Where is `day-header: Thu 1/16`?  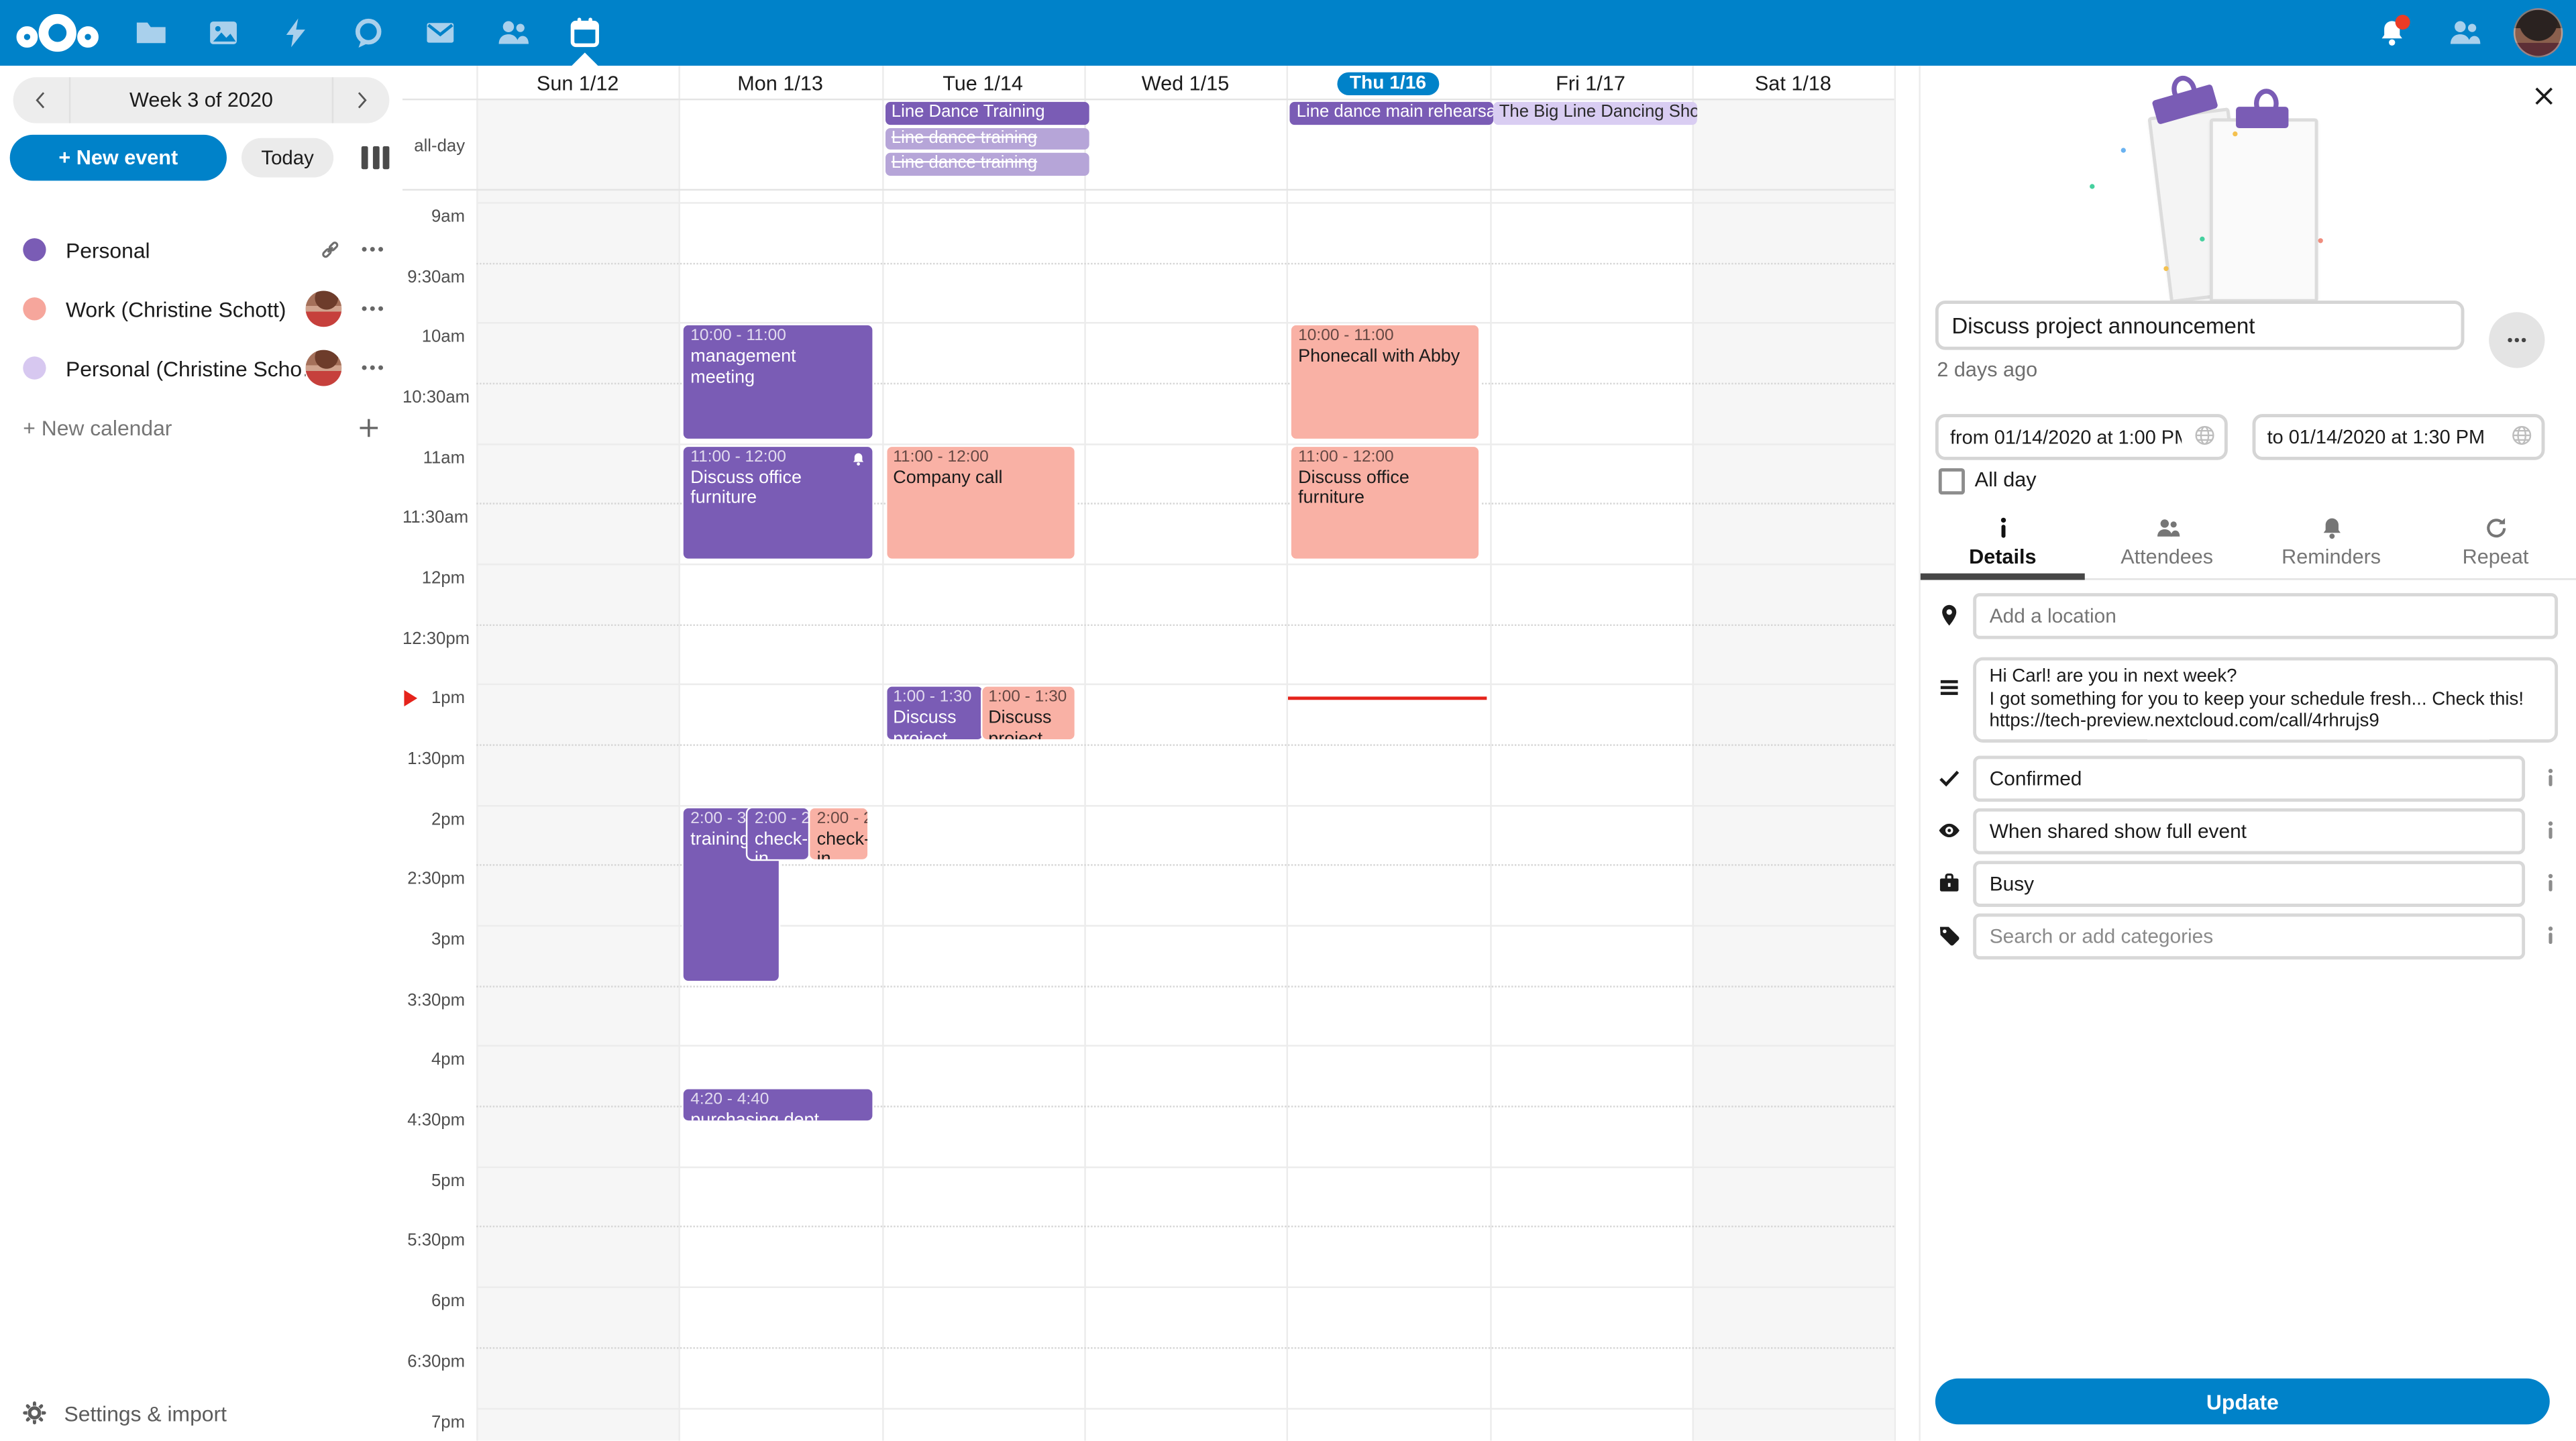
day-header: Thu 1/16 is located at coordinates (1388, 83).